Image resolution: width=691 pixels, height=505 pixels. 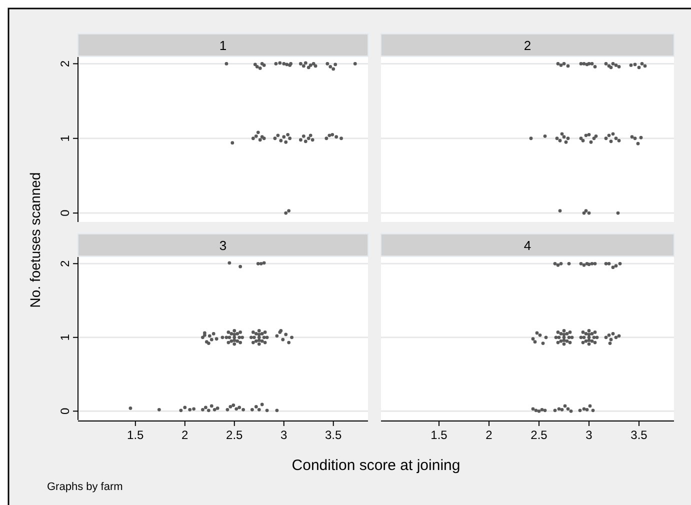 What do you see at coordinates (528, 45) in the screenshot?
I see `chart-title: 2` at bounding box center [528, 45].